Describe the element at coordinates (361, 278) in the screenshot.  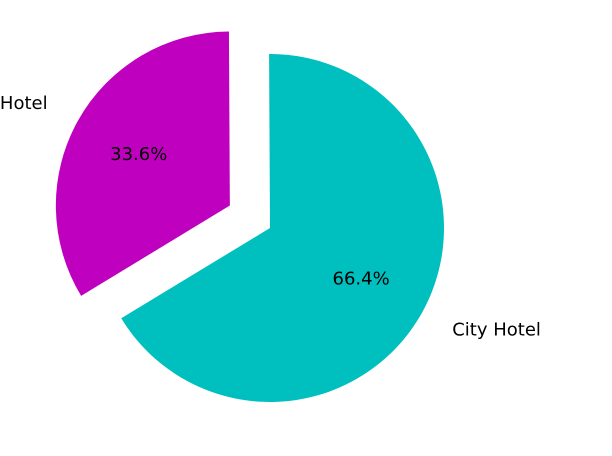
I see `pie-percent-label-city-hotel: 66.4%` at that location.